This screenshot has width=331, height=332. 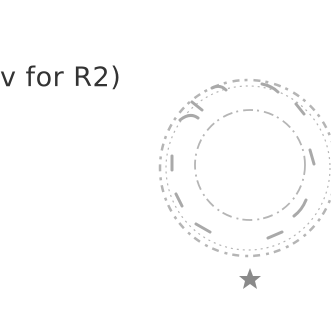 What do you see at coordinates (250, 165) in the screenshot?
I see `stamp-inner-ring` at bounding box center [250, 165].